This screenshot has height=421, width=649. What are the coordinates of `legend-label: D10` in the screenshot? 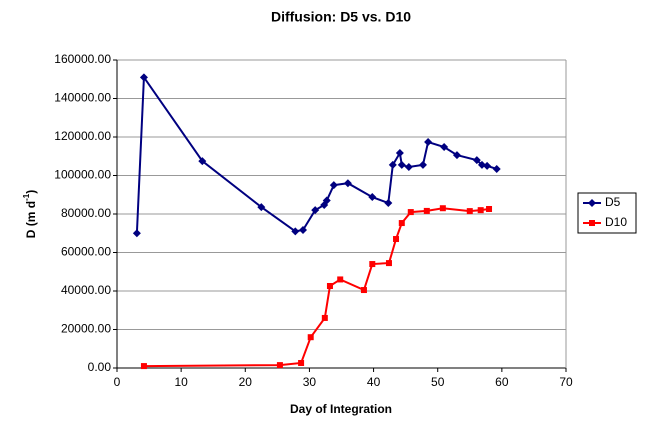 It's located at (616, 222).